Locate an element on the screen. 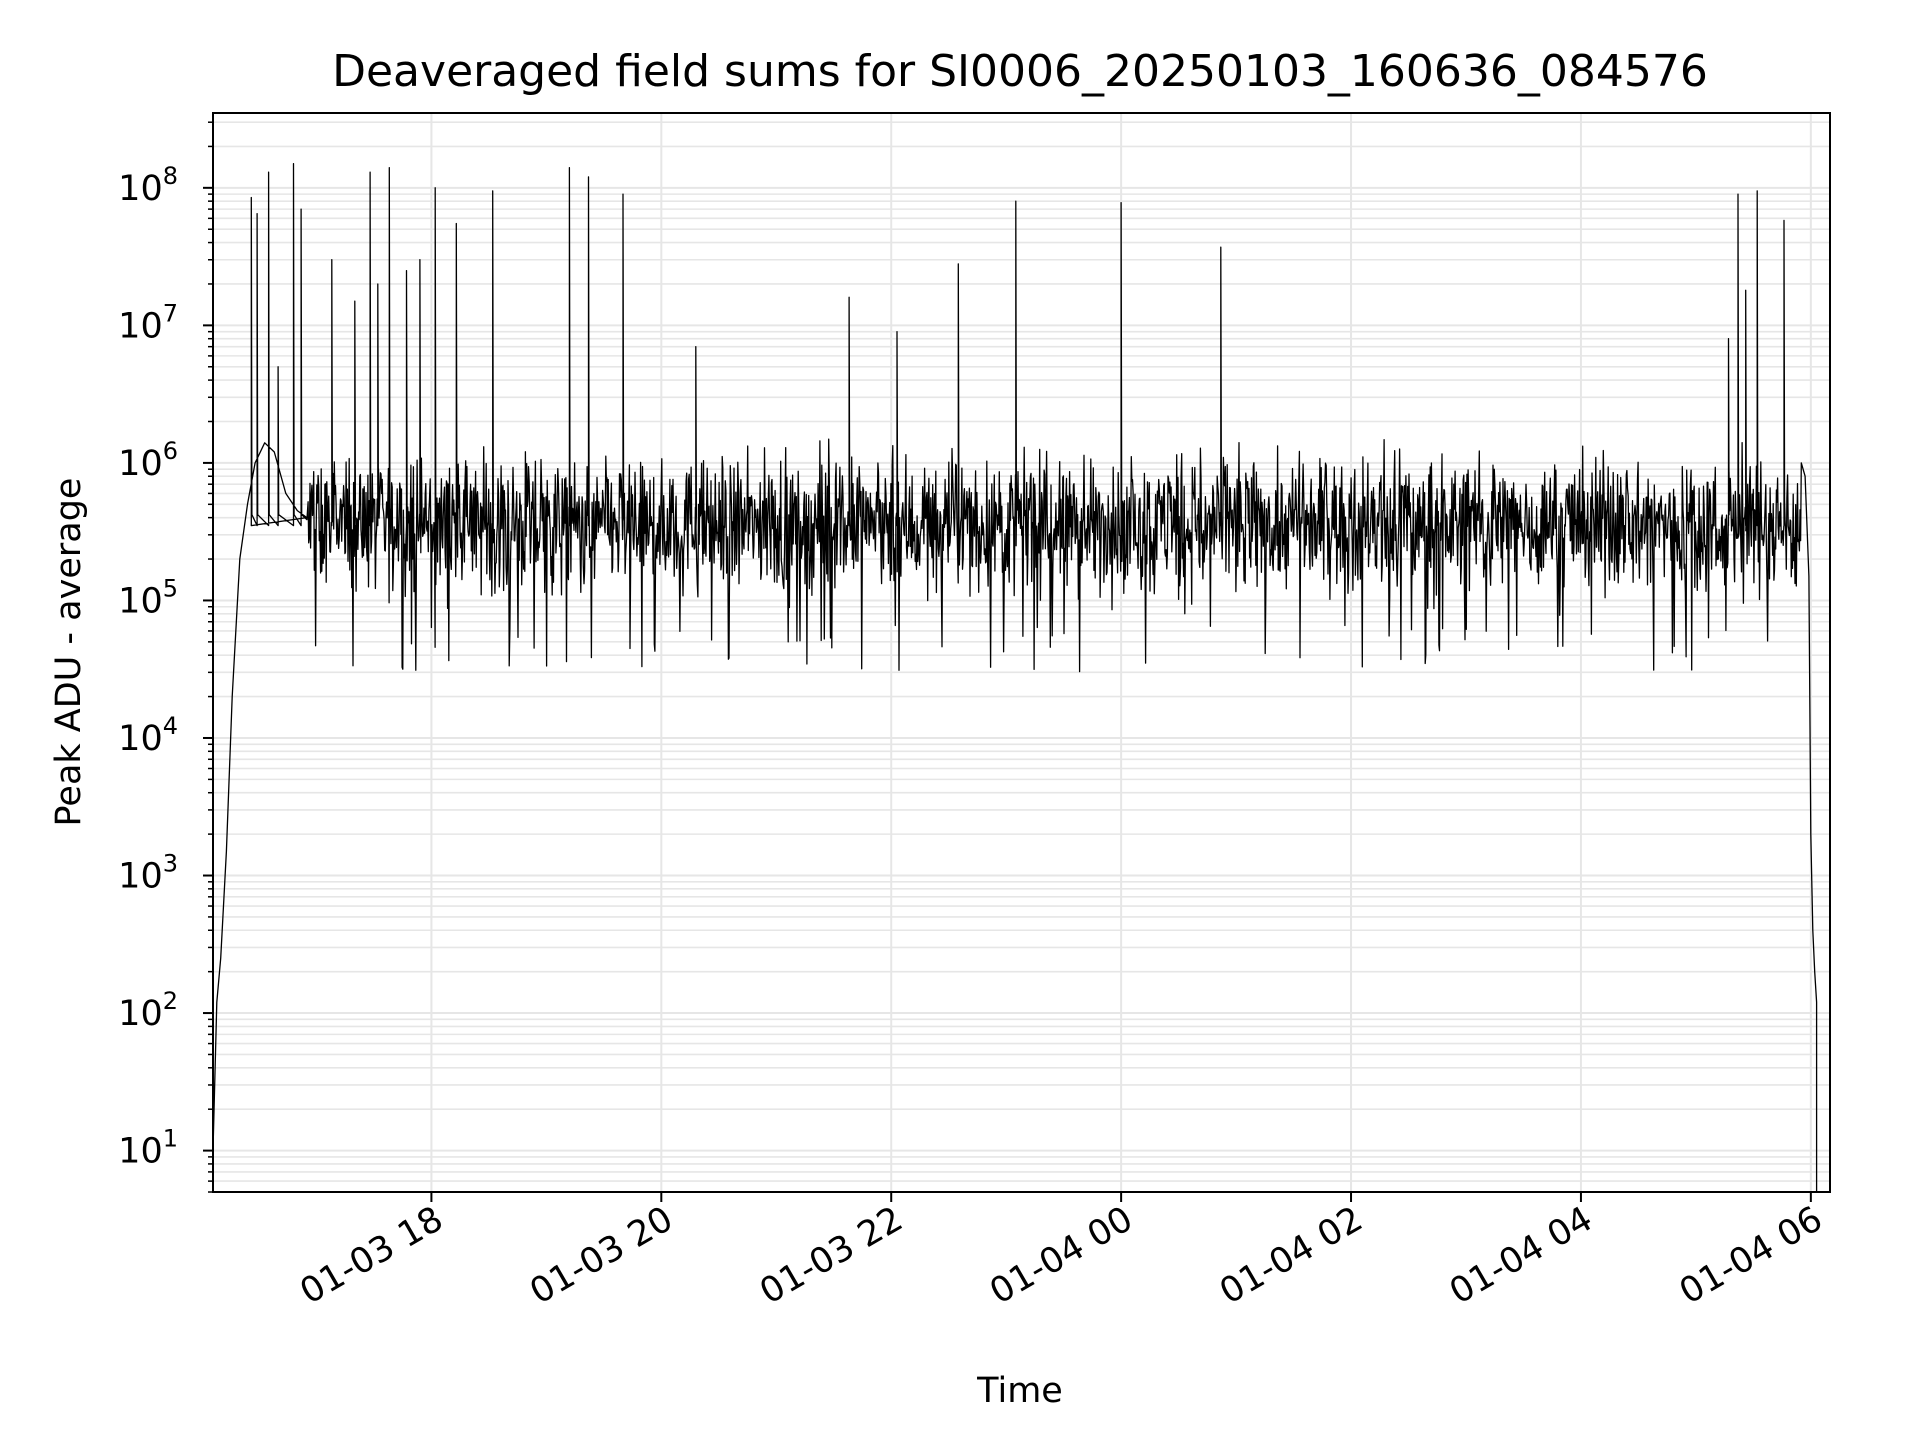  y-tick-label: 10³ is located at coordinates (148, 873).